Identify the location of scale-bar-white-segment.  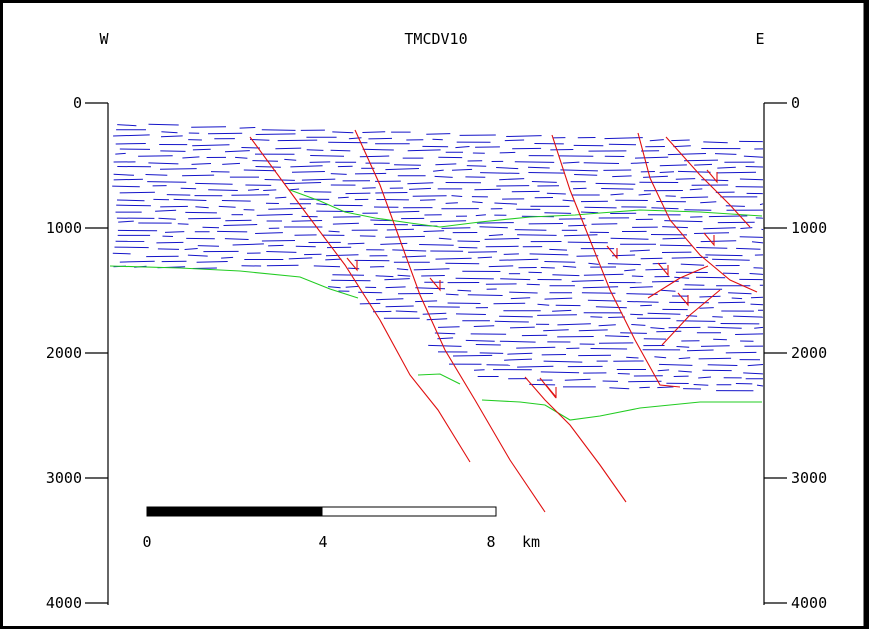
(409, 511).